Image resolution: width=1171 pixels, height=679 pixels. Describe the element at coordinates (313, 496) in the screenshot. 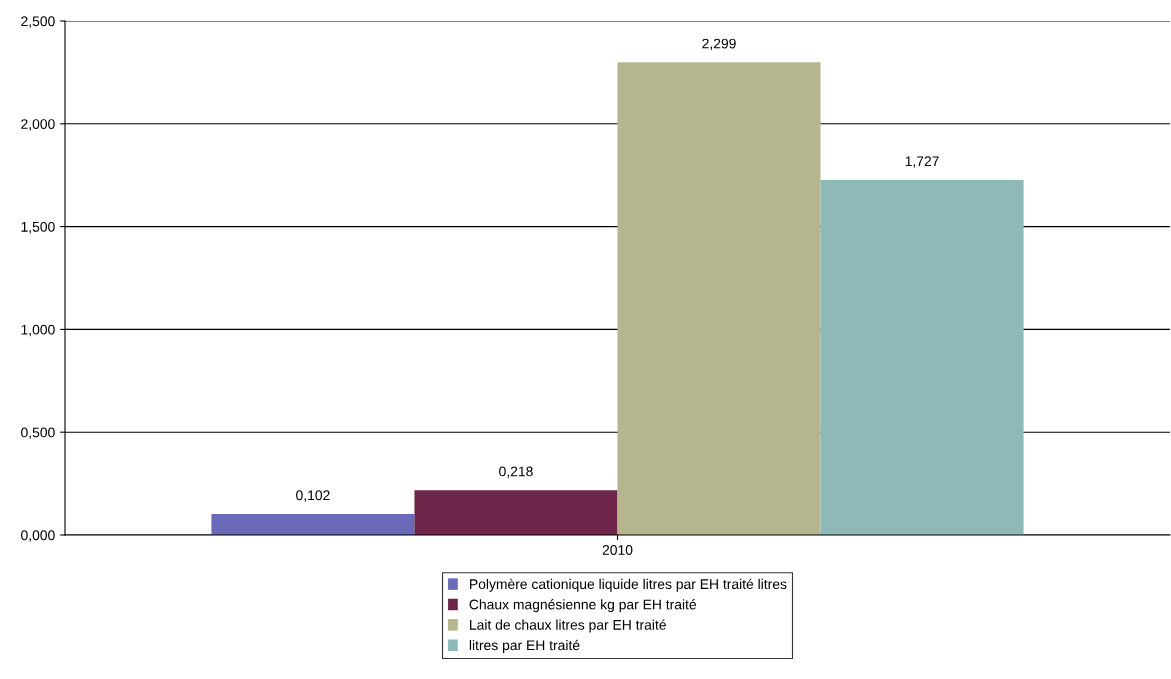

I see `data-label: 0,102` at that location.